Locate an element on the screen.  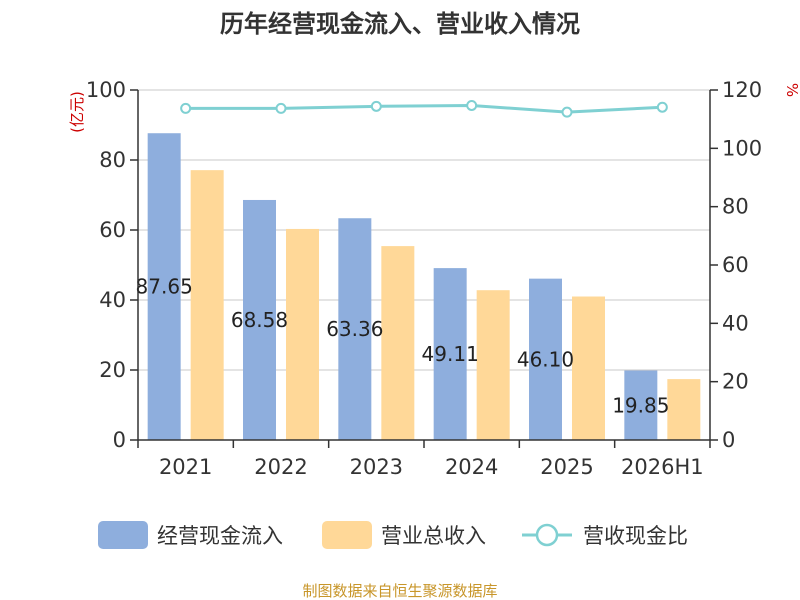
legend-marker is located at coordinates (547, 535).